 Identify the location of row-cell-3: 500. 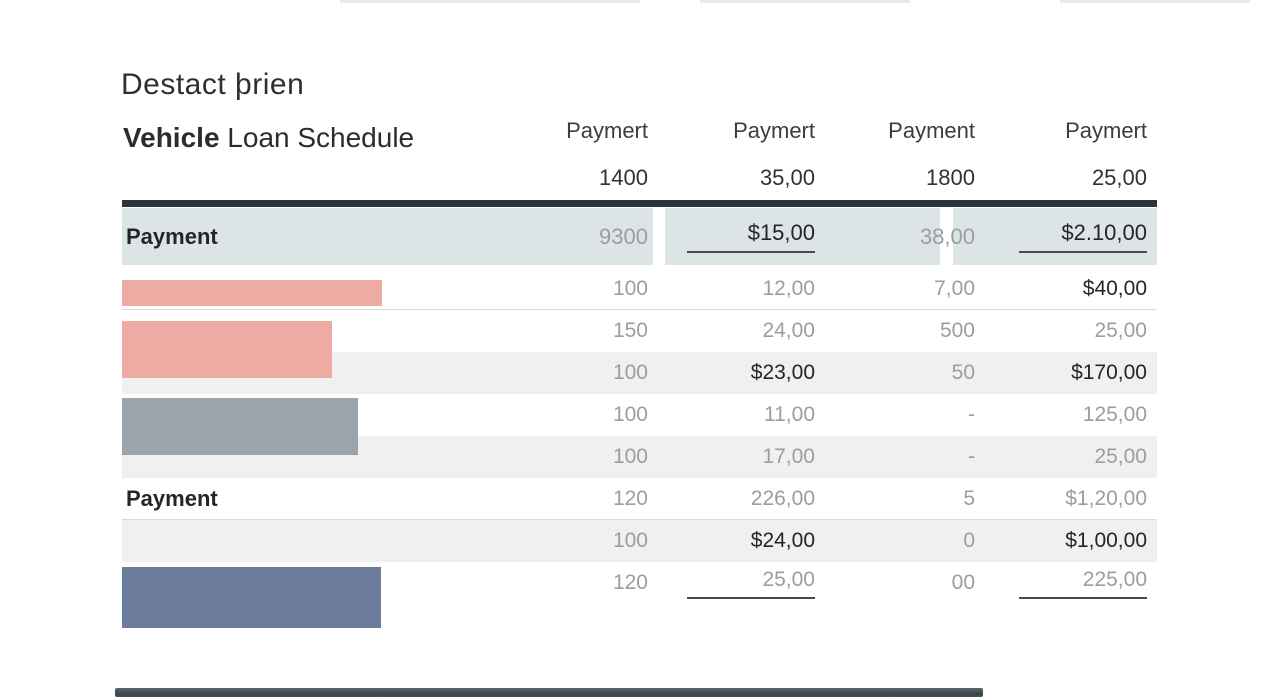
(957, 330).